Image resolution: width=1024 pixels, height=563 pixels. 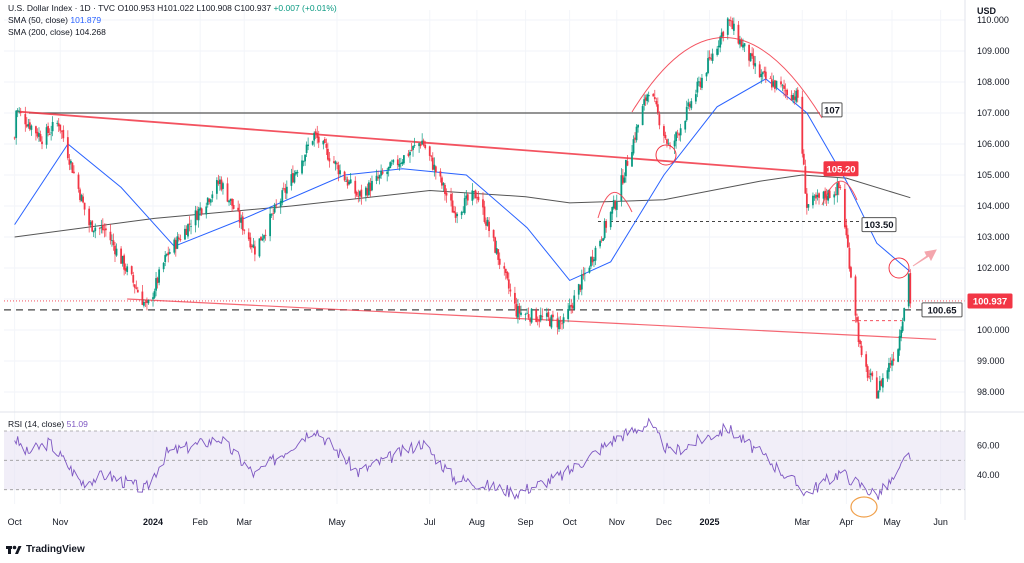 I want to click on sma200-label: SMA (200, close), so click(x=40, y=32).